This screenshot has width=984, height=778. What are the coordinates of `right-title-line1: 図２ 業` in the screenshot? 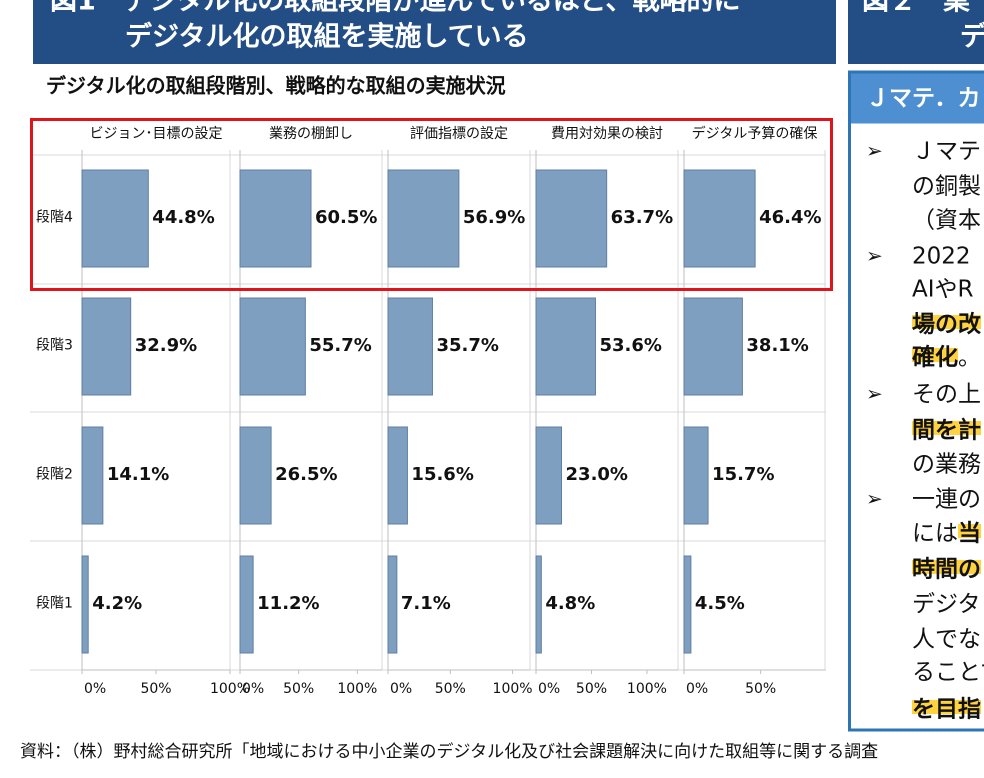 It's located at (916, 8).